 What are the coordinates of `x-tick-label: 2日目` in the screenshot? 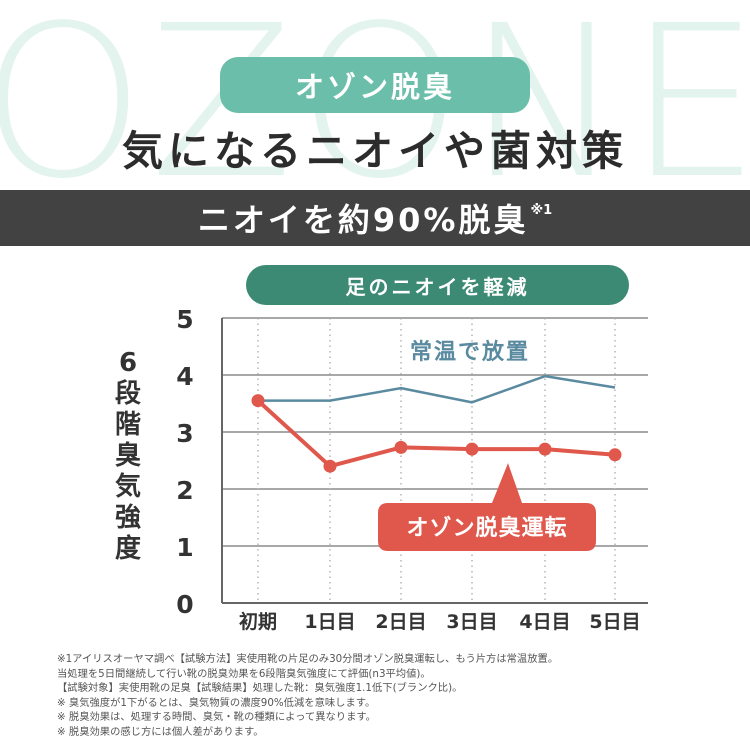 It's located at (400, 622).